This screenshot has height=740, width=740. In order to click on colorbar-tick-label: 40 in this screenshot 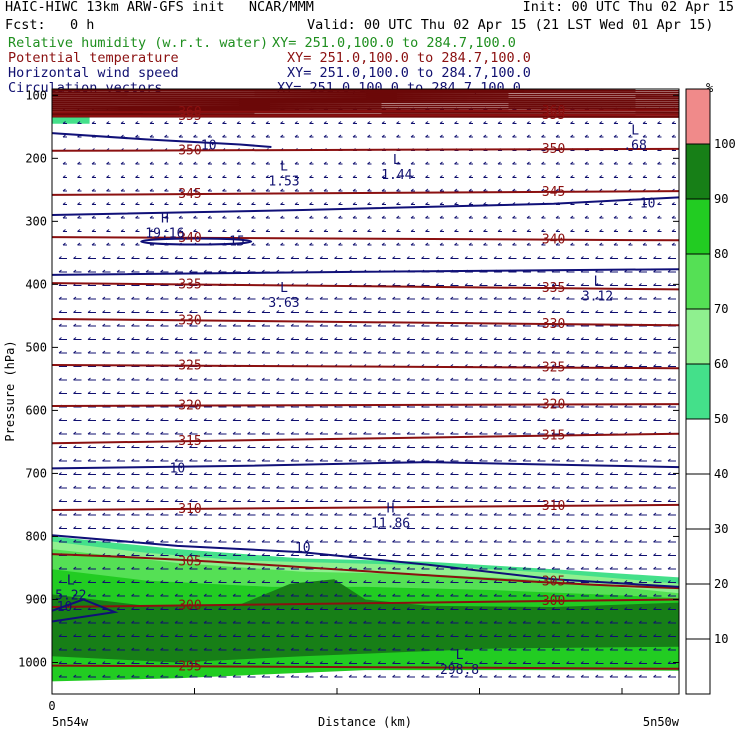, I will do `click(721, 474)`.